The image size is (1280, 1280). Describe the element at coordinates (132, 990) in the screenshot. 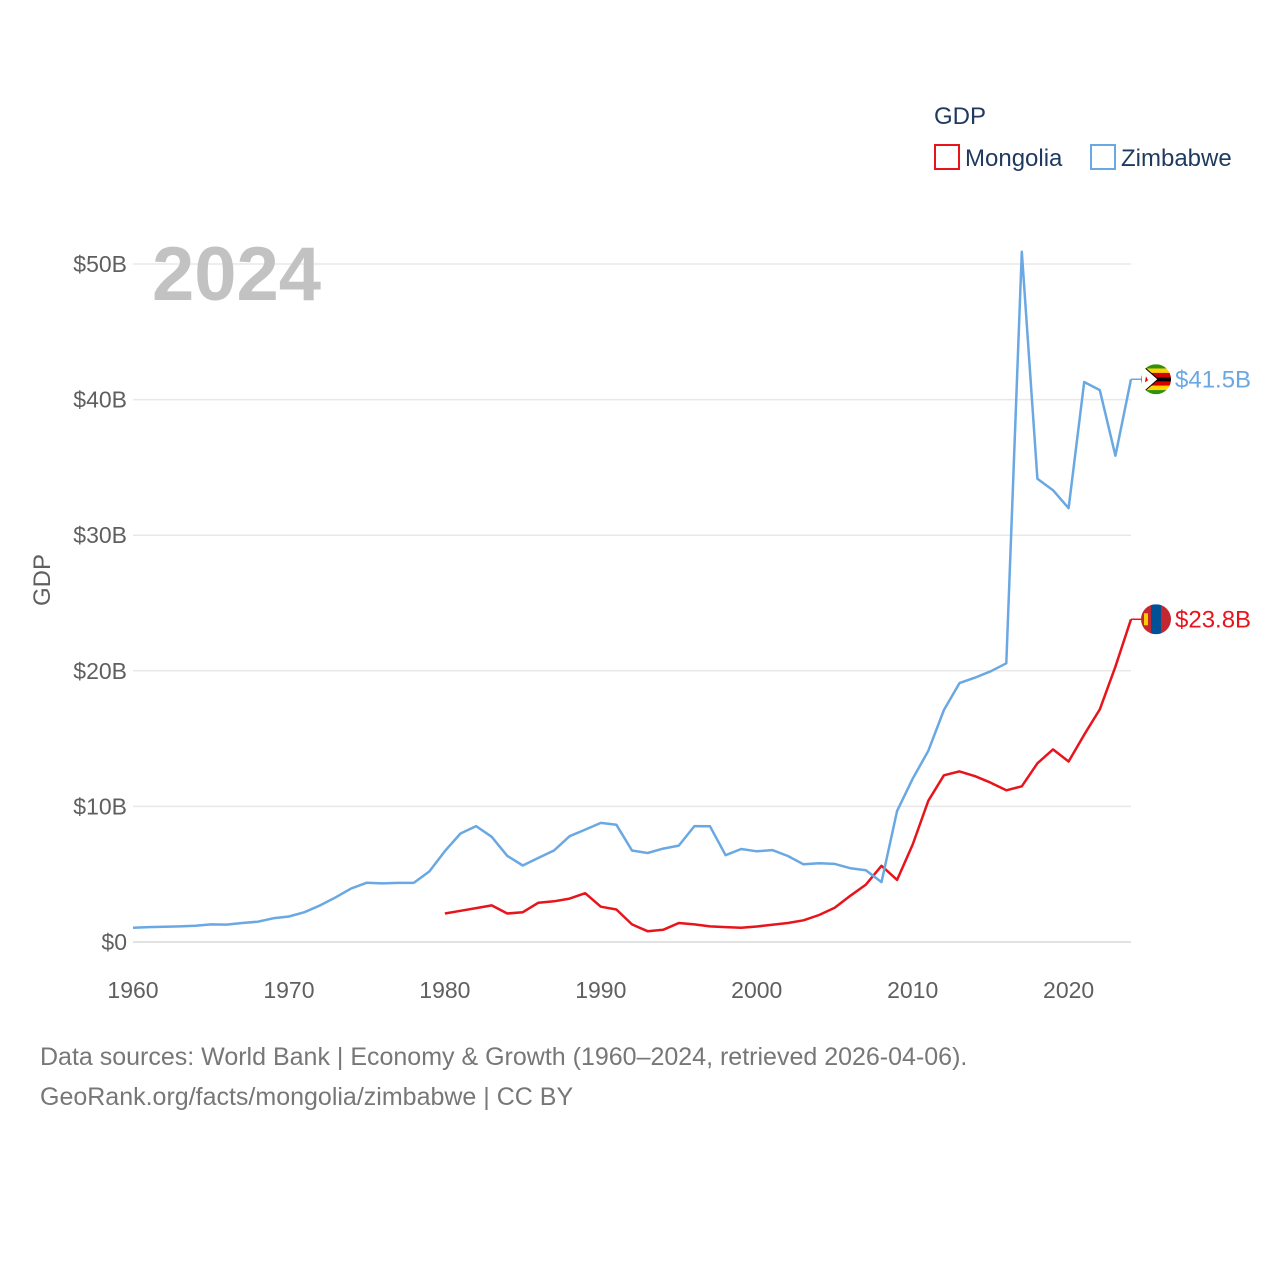

I see `x-tick-label: 1960` at that location.